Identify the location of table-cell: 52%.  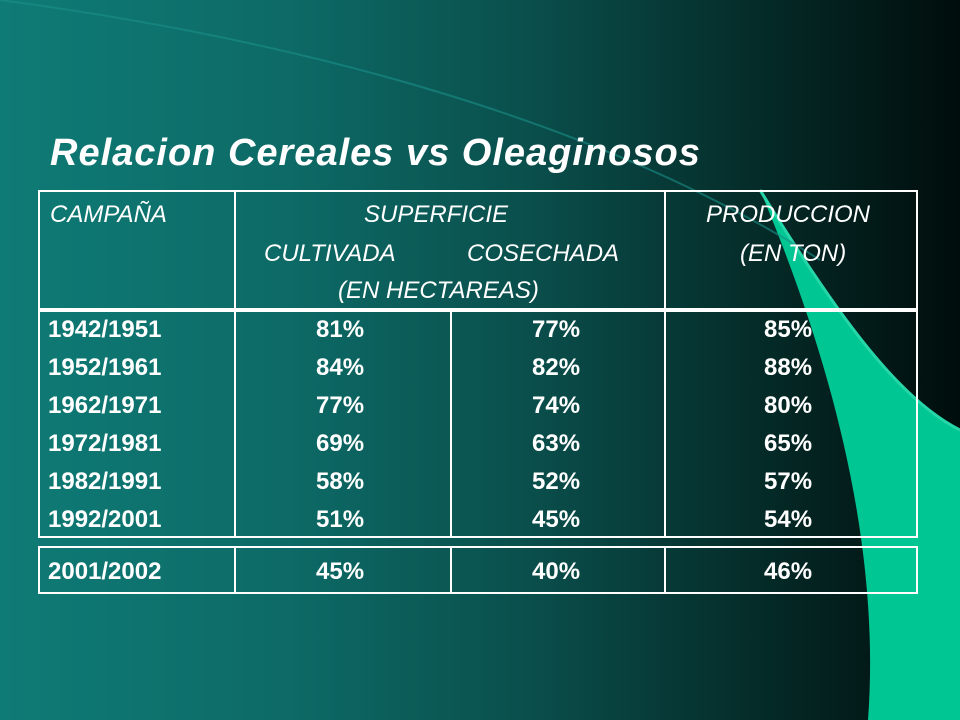
(556, 481).